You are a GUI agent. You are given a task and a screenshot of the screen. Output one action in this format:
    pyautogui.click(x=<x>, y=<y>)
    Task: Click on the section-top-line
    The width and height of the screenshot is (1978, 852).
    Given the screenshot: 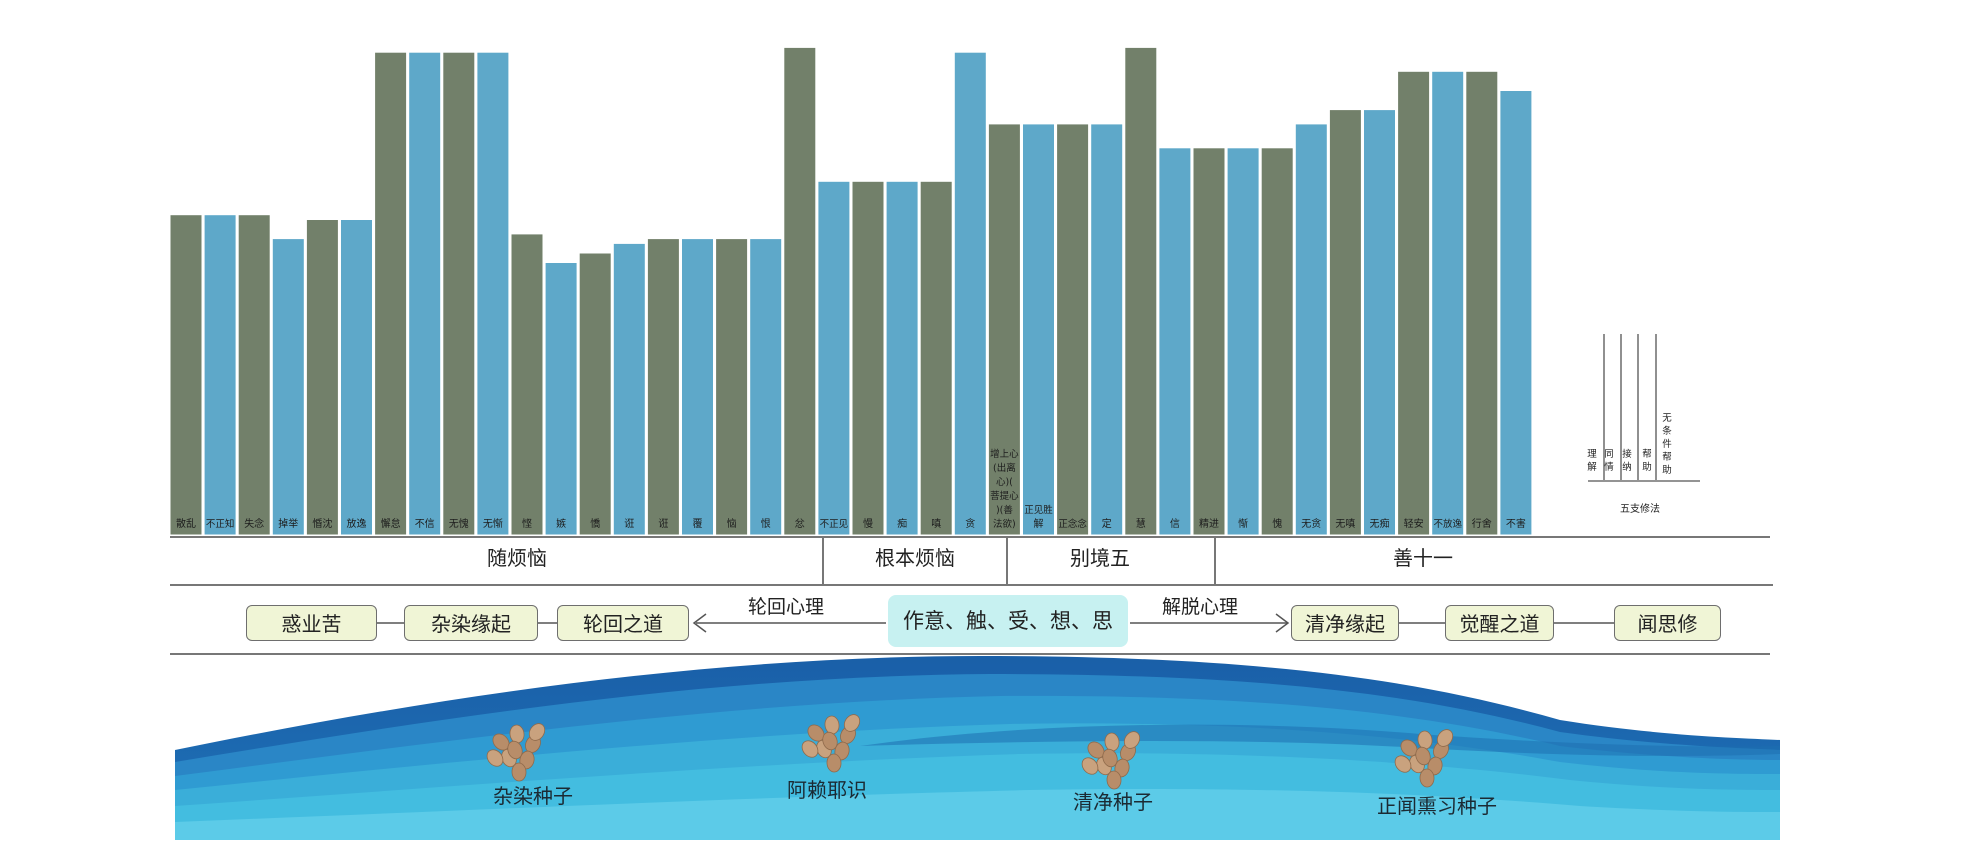 What is the action you would take?
    pyautogui.click(x=970, y=537)
    